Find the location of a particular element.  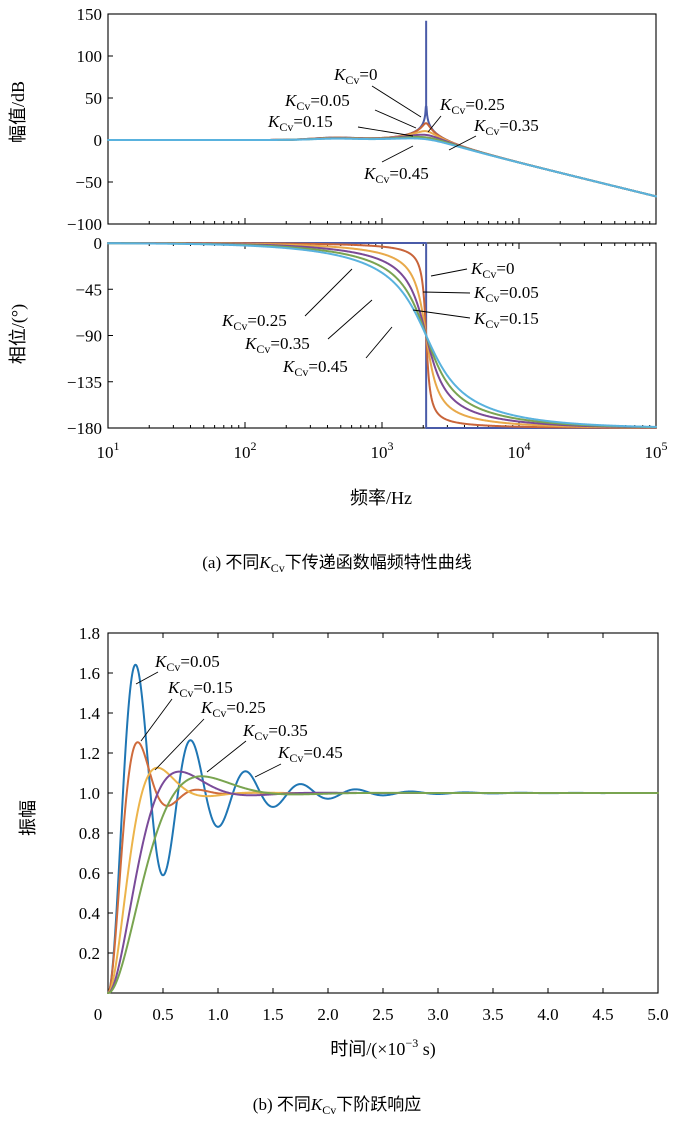

phase-ytick-label: −90 is located at coordinates (88, 336).